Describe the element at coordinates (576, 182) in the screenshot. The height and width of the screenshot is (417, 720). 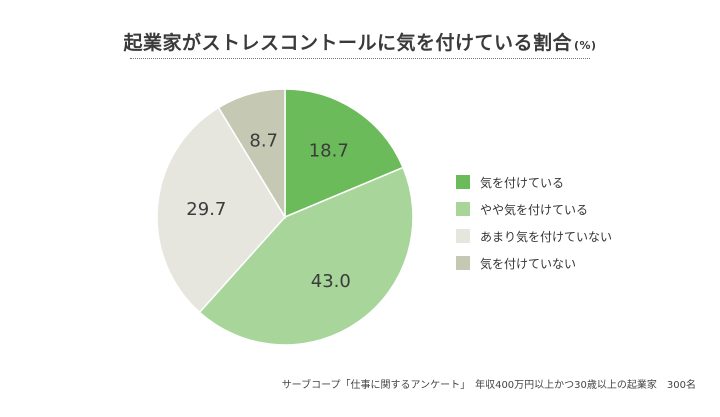
I see `legend-item: 気を付けている` at that location.